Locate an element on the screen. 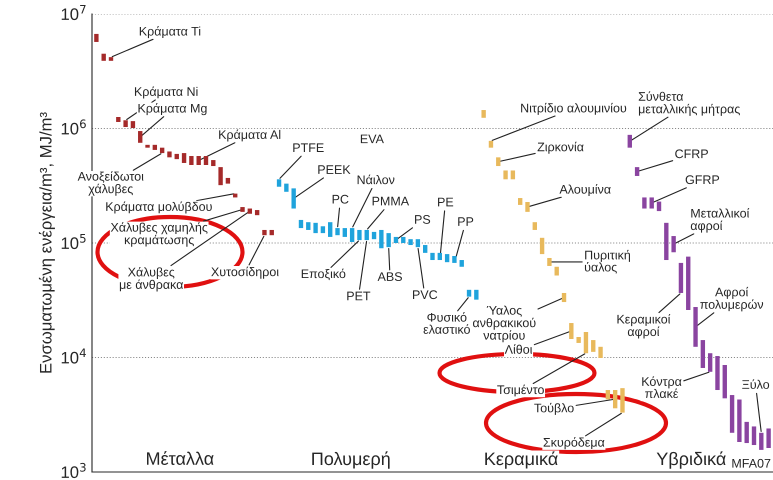 This screenshot has width=773, height=480. y-tick-label: 10$^{5}$ is located at coordinates (74, 242).